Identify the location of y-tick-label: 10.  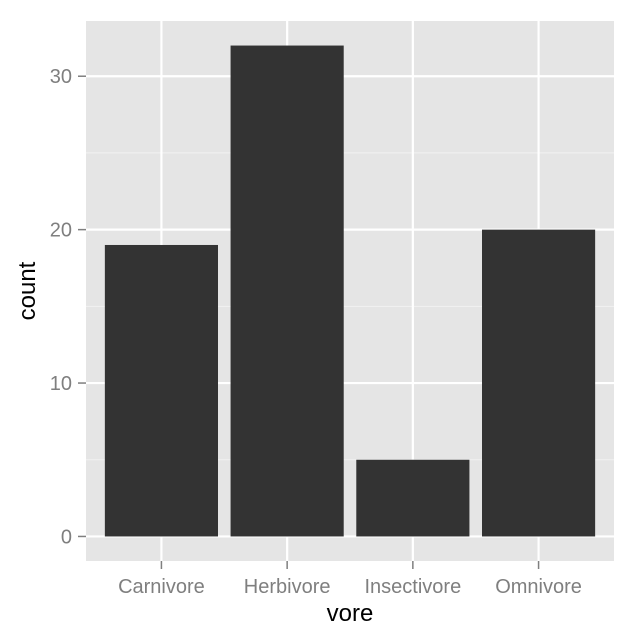
(61, 384).